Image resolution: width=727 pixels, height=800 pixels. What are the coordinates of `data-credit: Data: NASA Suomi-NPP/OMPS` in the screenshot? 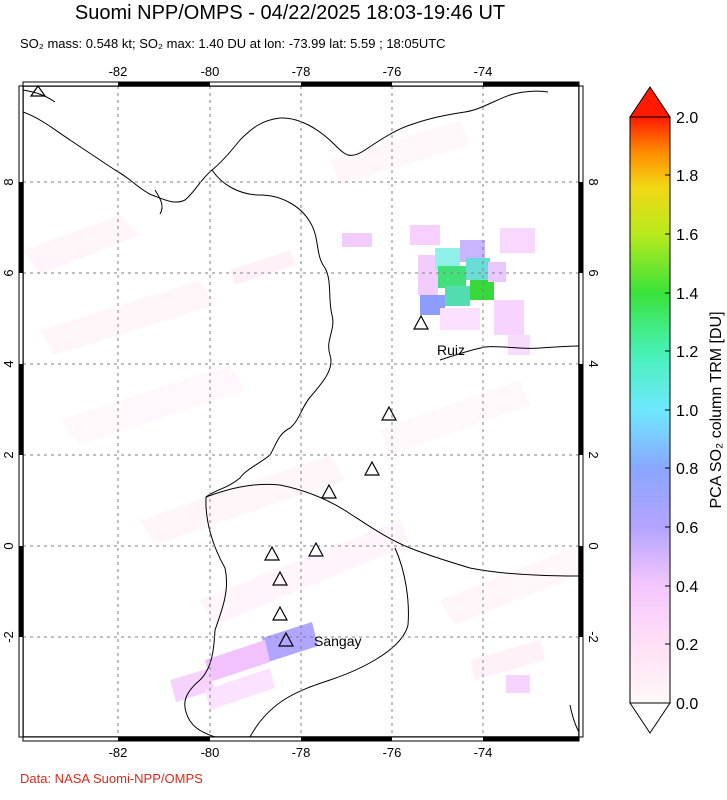 It's located at (111, 778).